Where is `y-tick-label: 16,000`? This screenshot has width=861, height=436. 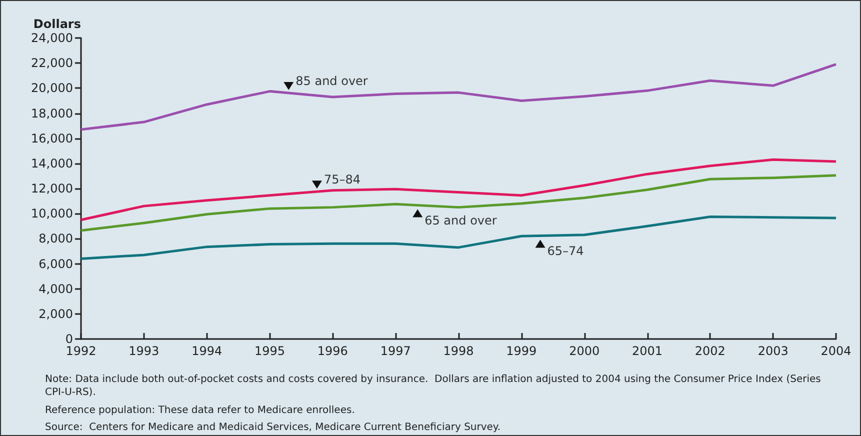 y-tick-label: 16,000 is located at coordinates (52, 138).